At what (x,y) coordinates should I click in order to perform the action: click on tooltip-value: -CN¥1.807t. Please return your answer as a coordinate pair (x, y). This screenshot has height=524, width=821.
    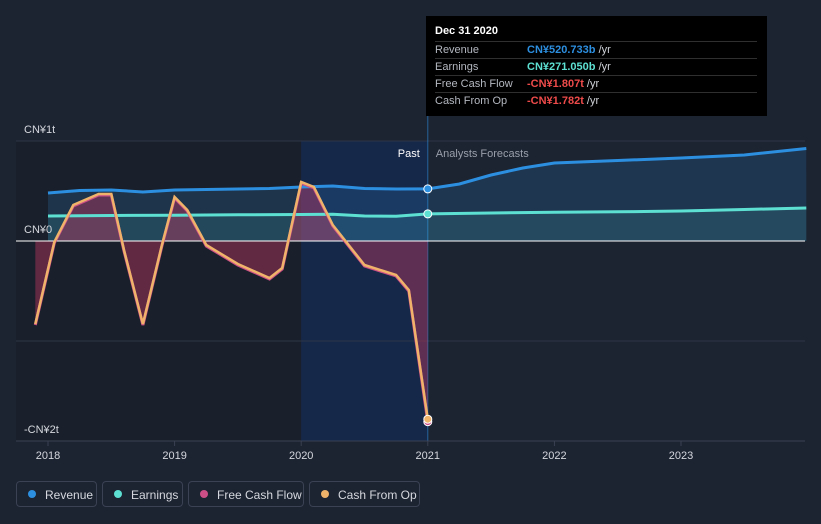
    Looking at the image, I should click on (555, 84).